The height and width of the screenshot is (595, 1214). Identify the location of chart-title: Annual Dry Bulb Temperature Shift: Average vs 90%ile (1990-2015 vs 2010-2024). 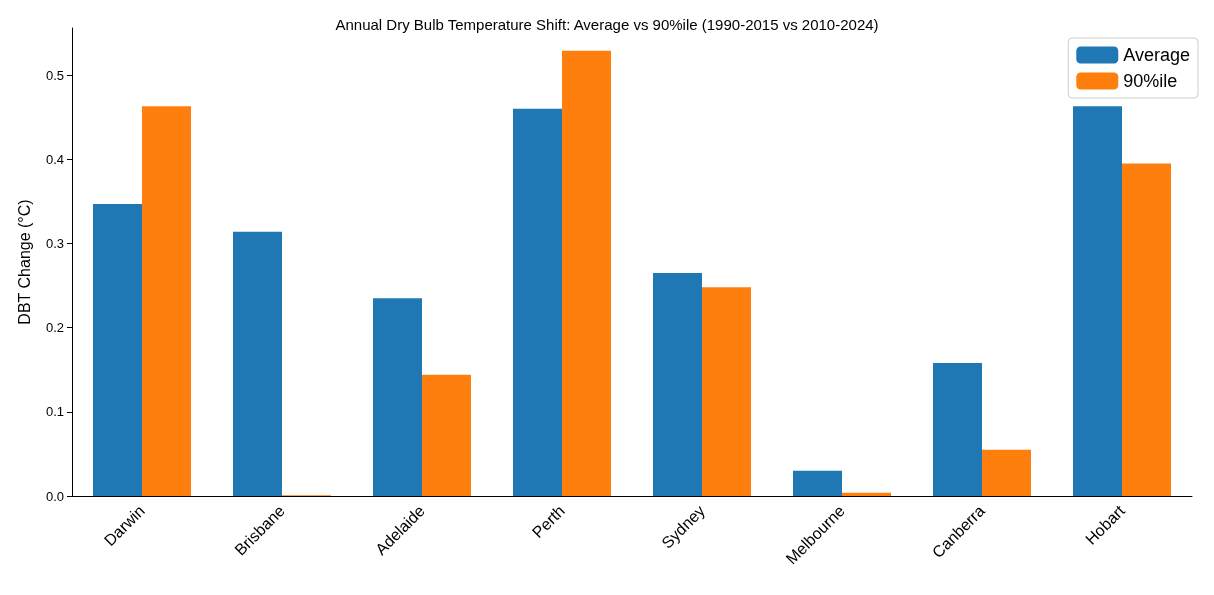
(607, 24).